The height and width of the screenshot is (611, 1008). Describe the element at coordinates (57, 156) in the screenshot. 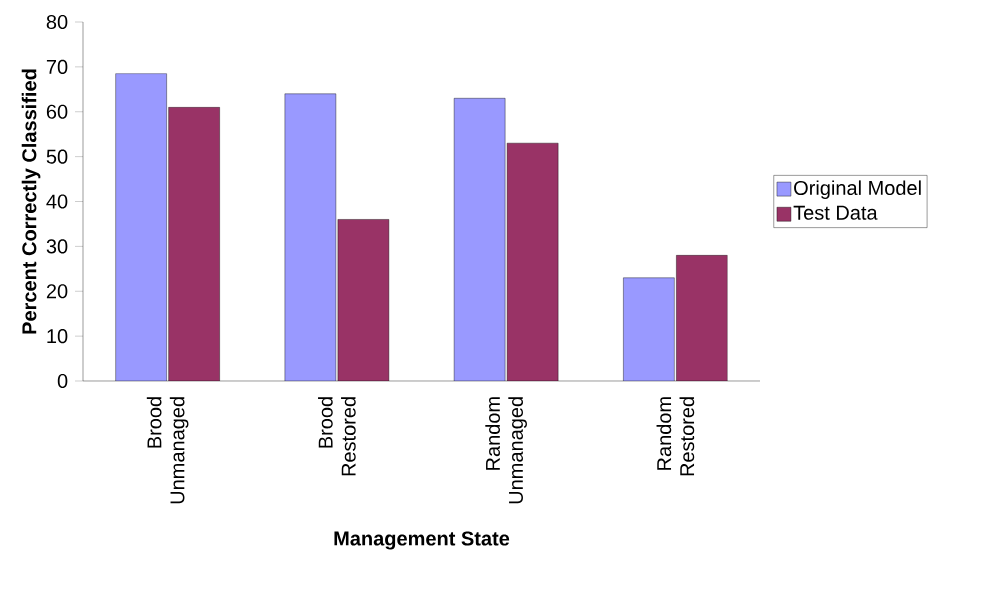

I see `y-tick-label: 50` at that location.